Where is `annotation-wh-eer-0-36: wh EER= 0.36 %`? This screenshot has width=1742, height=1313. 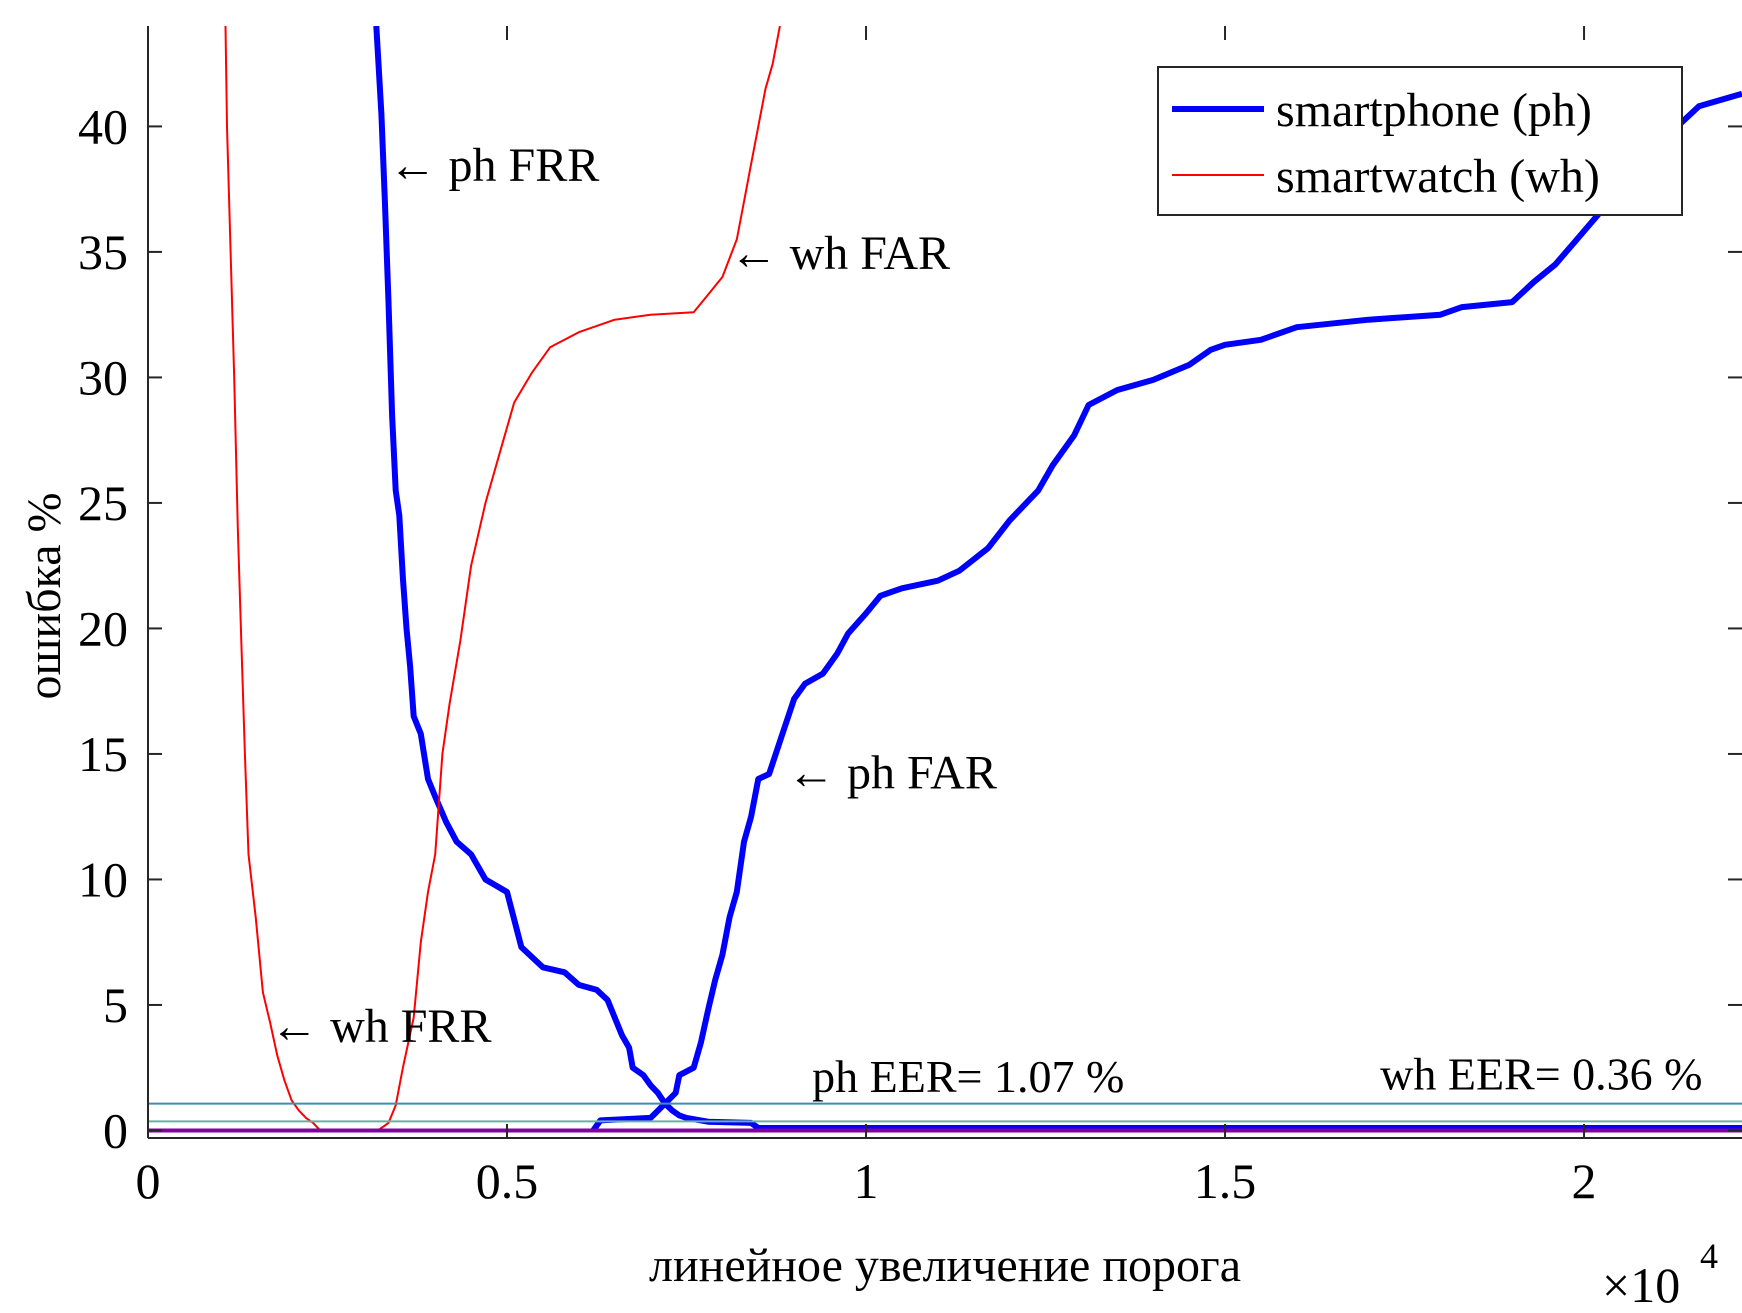
annotation-wh-eer-0-36: wh EER= 0.36 % is located at coordinates (1541, 1074).